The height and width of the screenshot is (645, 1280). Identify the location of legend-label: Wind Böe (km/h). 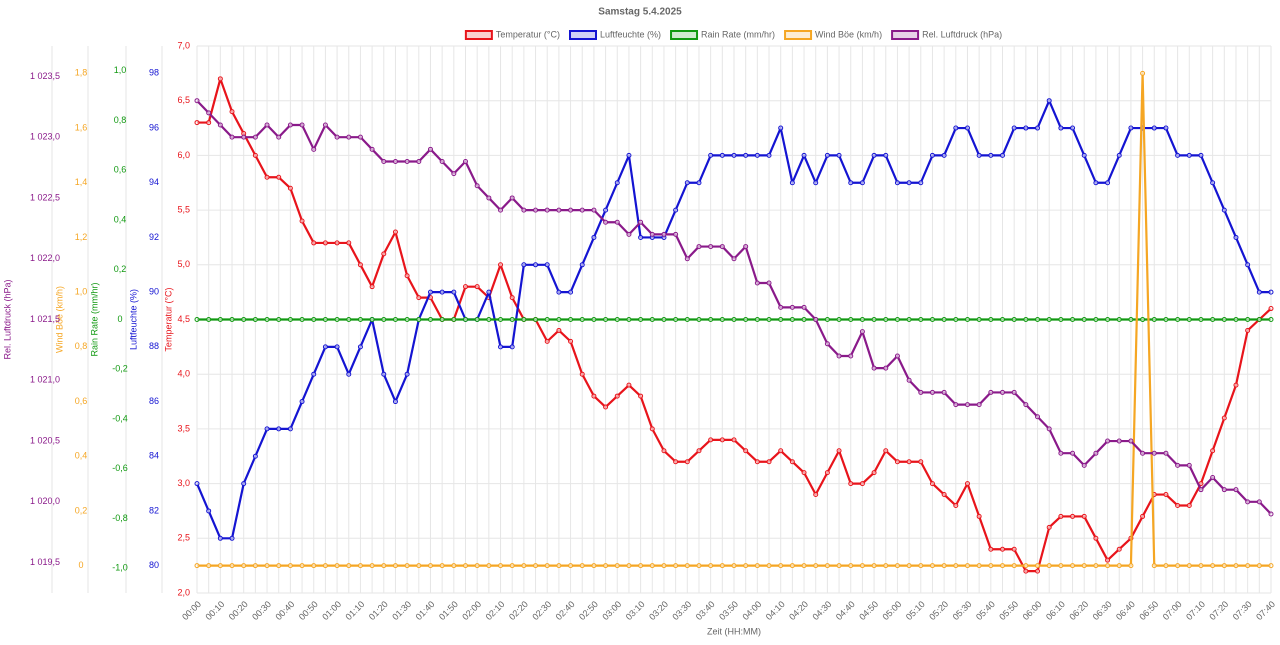
(848, 34).